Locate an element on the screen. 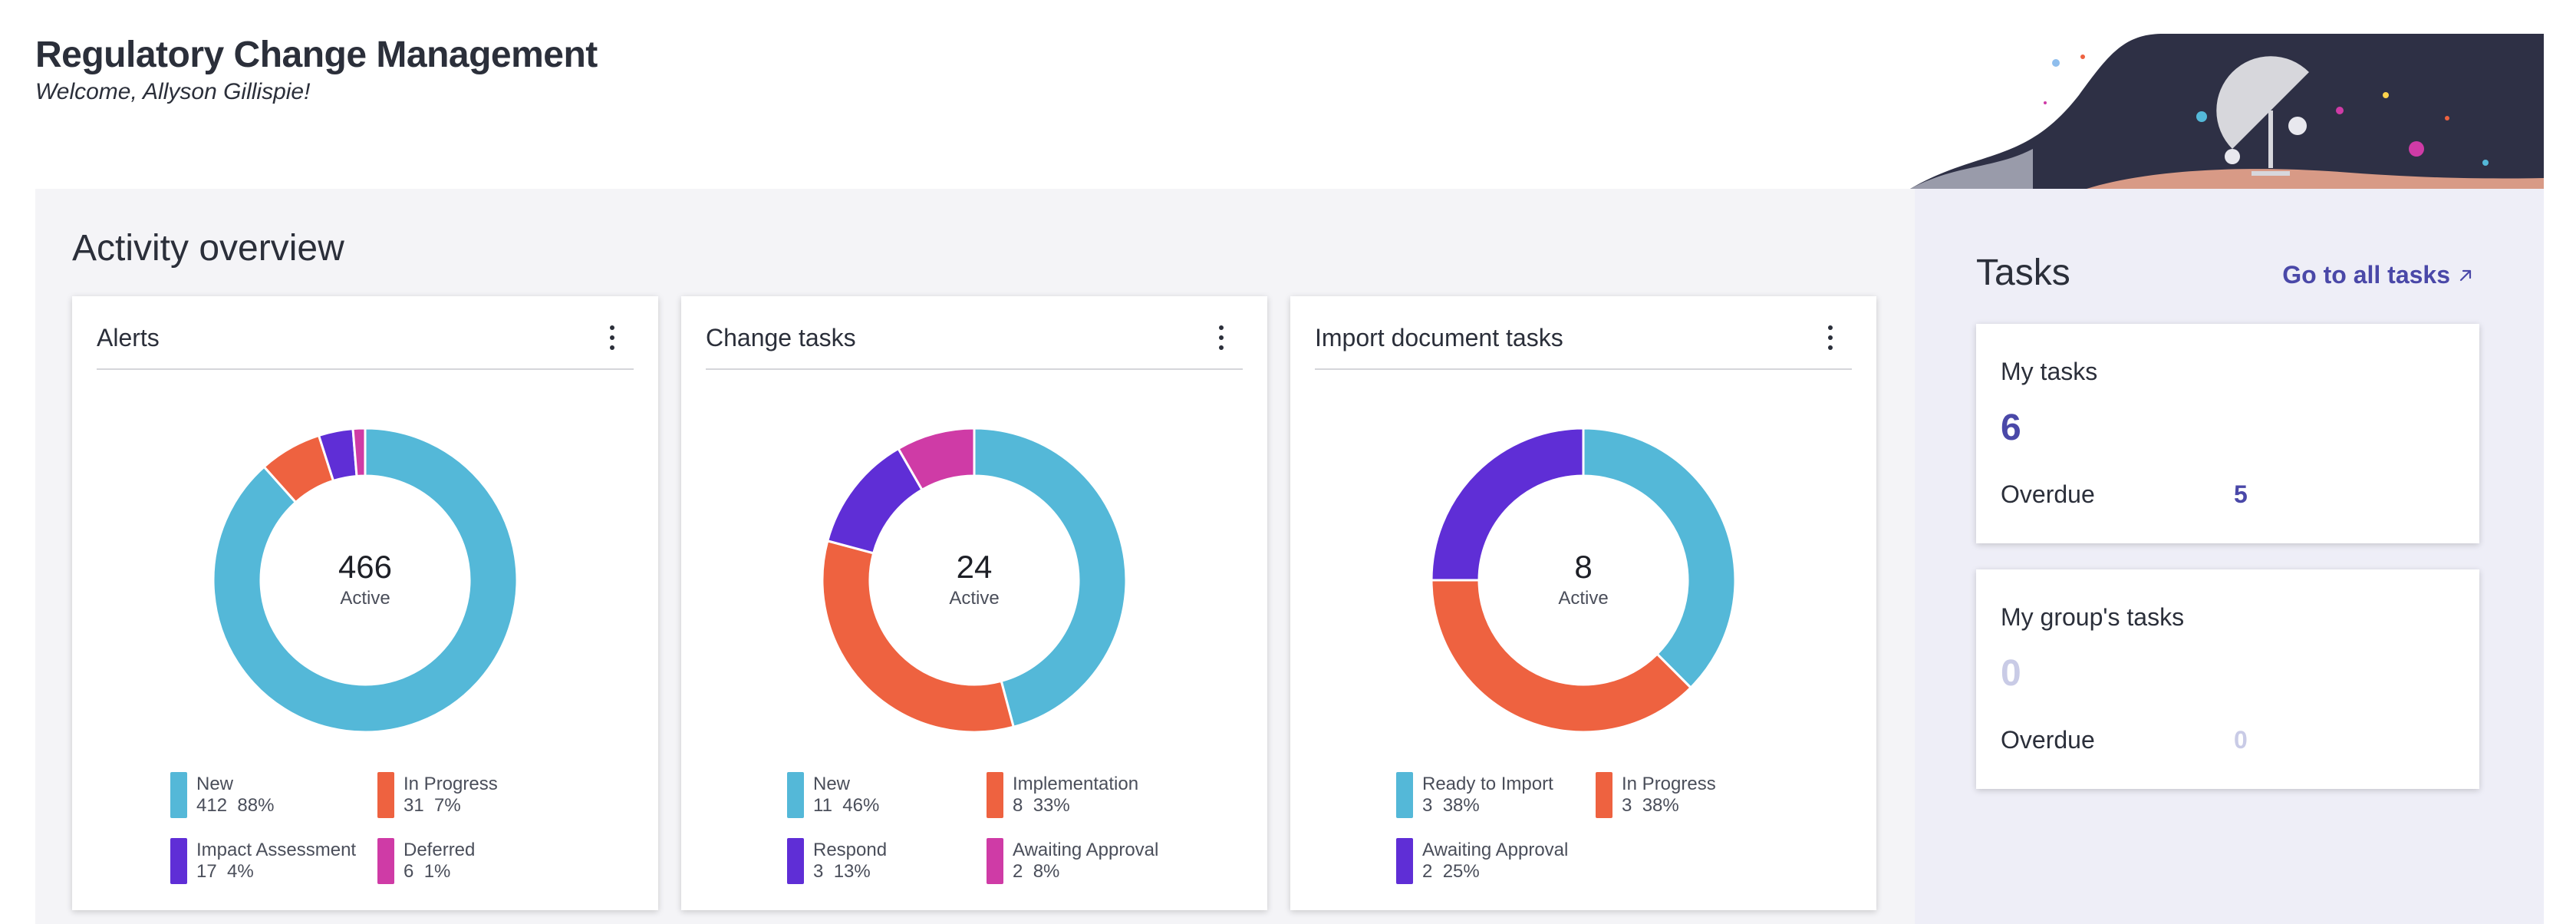 The width and height of the screenshot is (2576, 924). legend-item-in-progress: In Progress 3 38% is located at coordinates (1699, 795).